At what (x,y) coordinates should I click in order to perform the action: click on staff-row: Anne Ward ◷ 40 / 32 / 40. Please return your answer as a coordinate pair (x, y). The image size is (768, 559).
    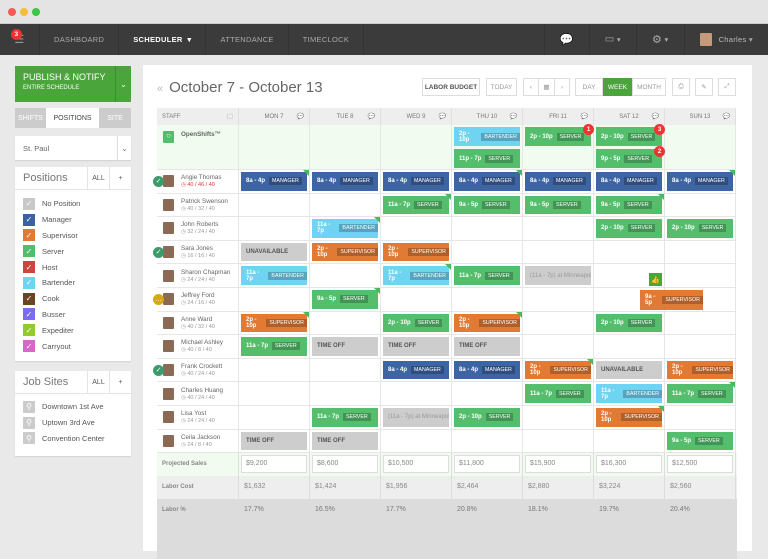
    Looking at the image, I should click on (198, 323).